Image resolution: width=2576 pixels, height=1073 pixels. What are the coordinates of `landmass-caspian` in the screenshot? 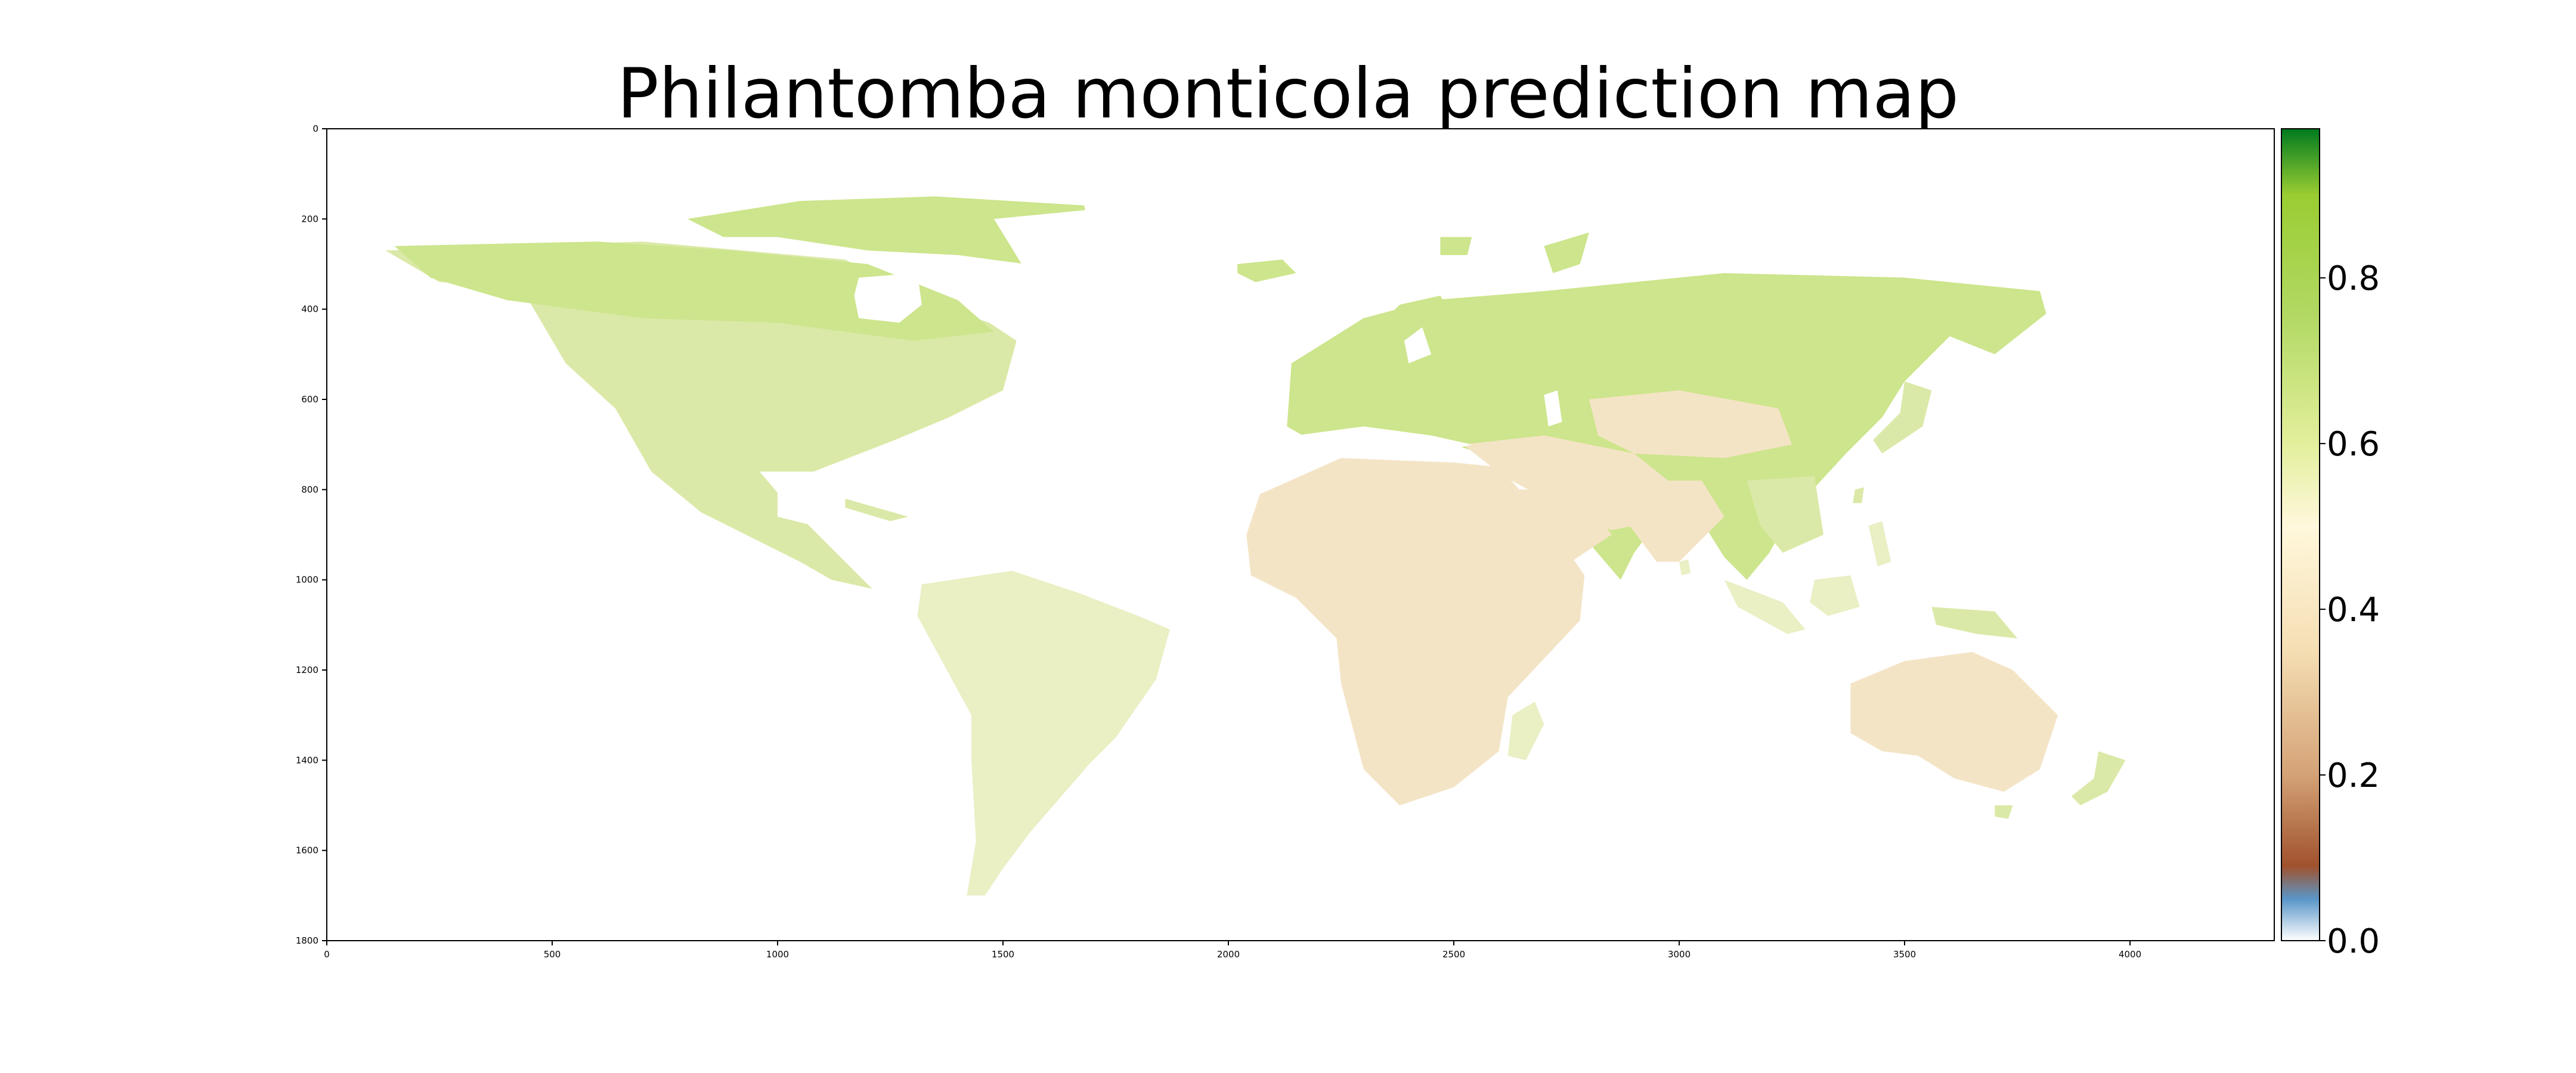 It's located at (1553, 408).